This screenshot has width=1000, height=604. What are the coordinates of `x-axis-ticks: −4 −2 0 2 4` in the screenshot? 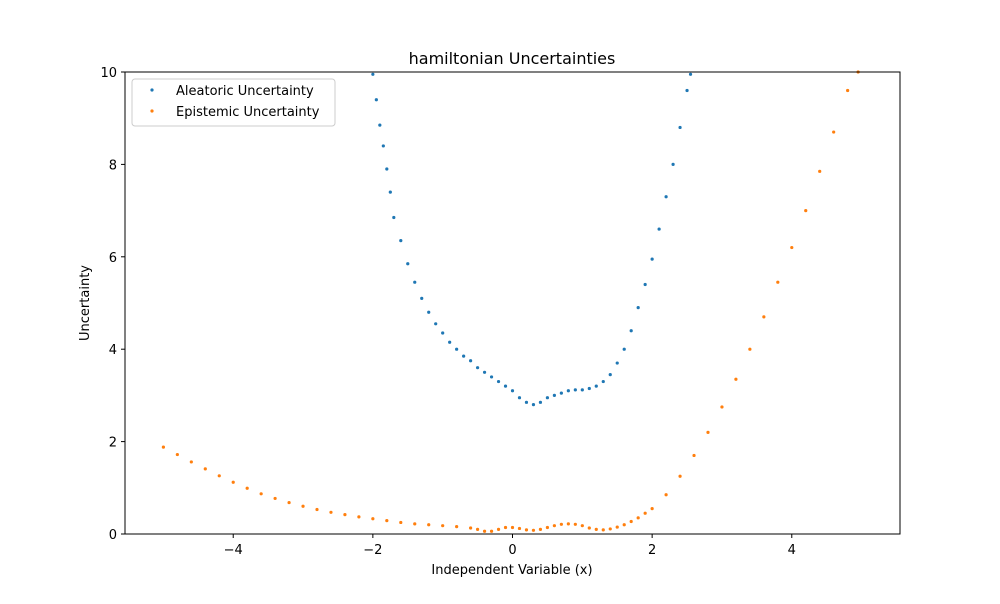 It's located at (510, 546).